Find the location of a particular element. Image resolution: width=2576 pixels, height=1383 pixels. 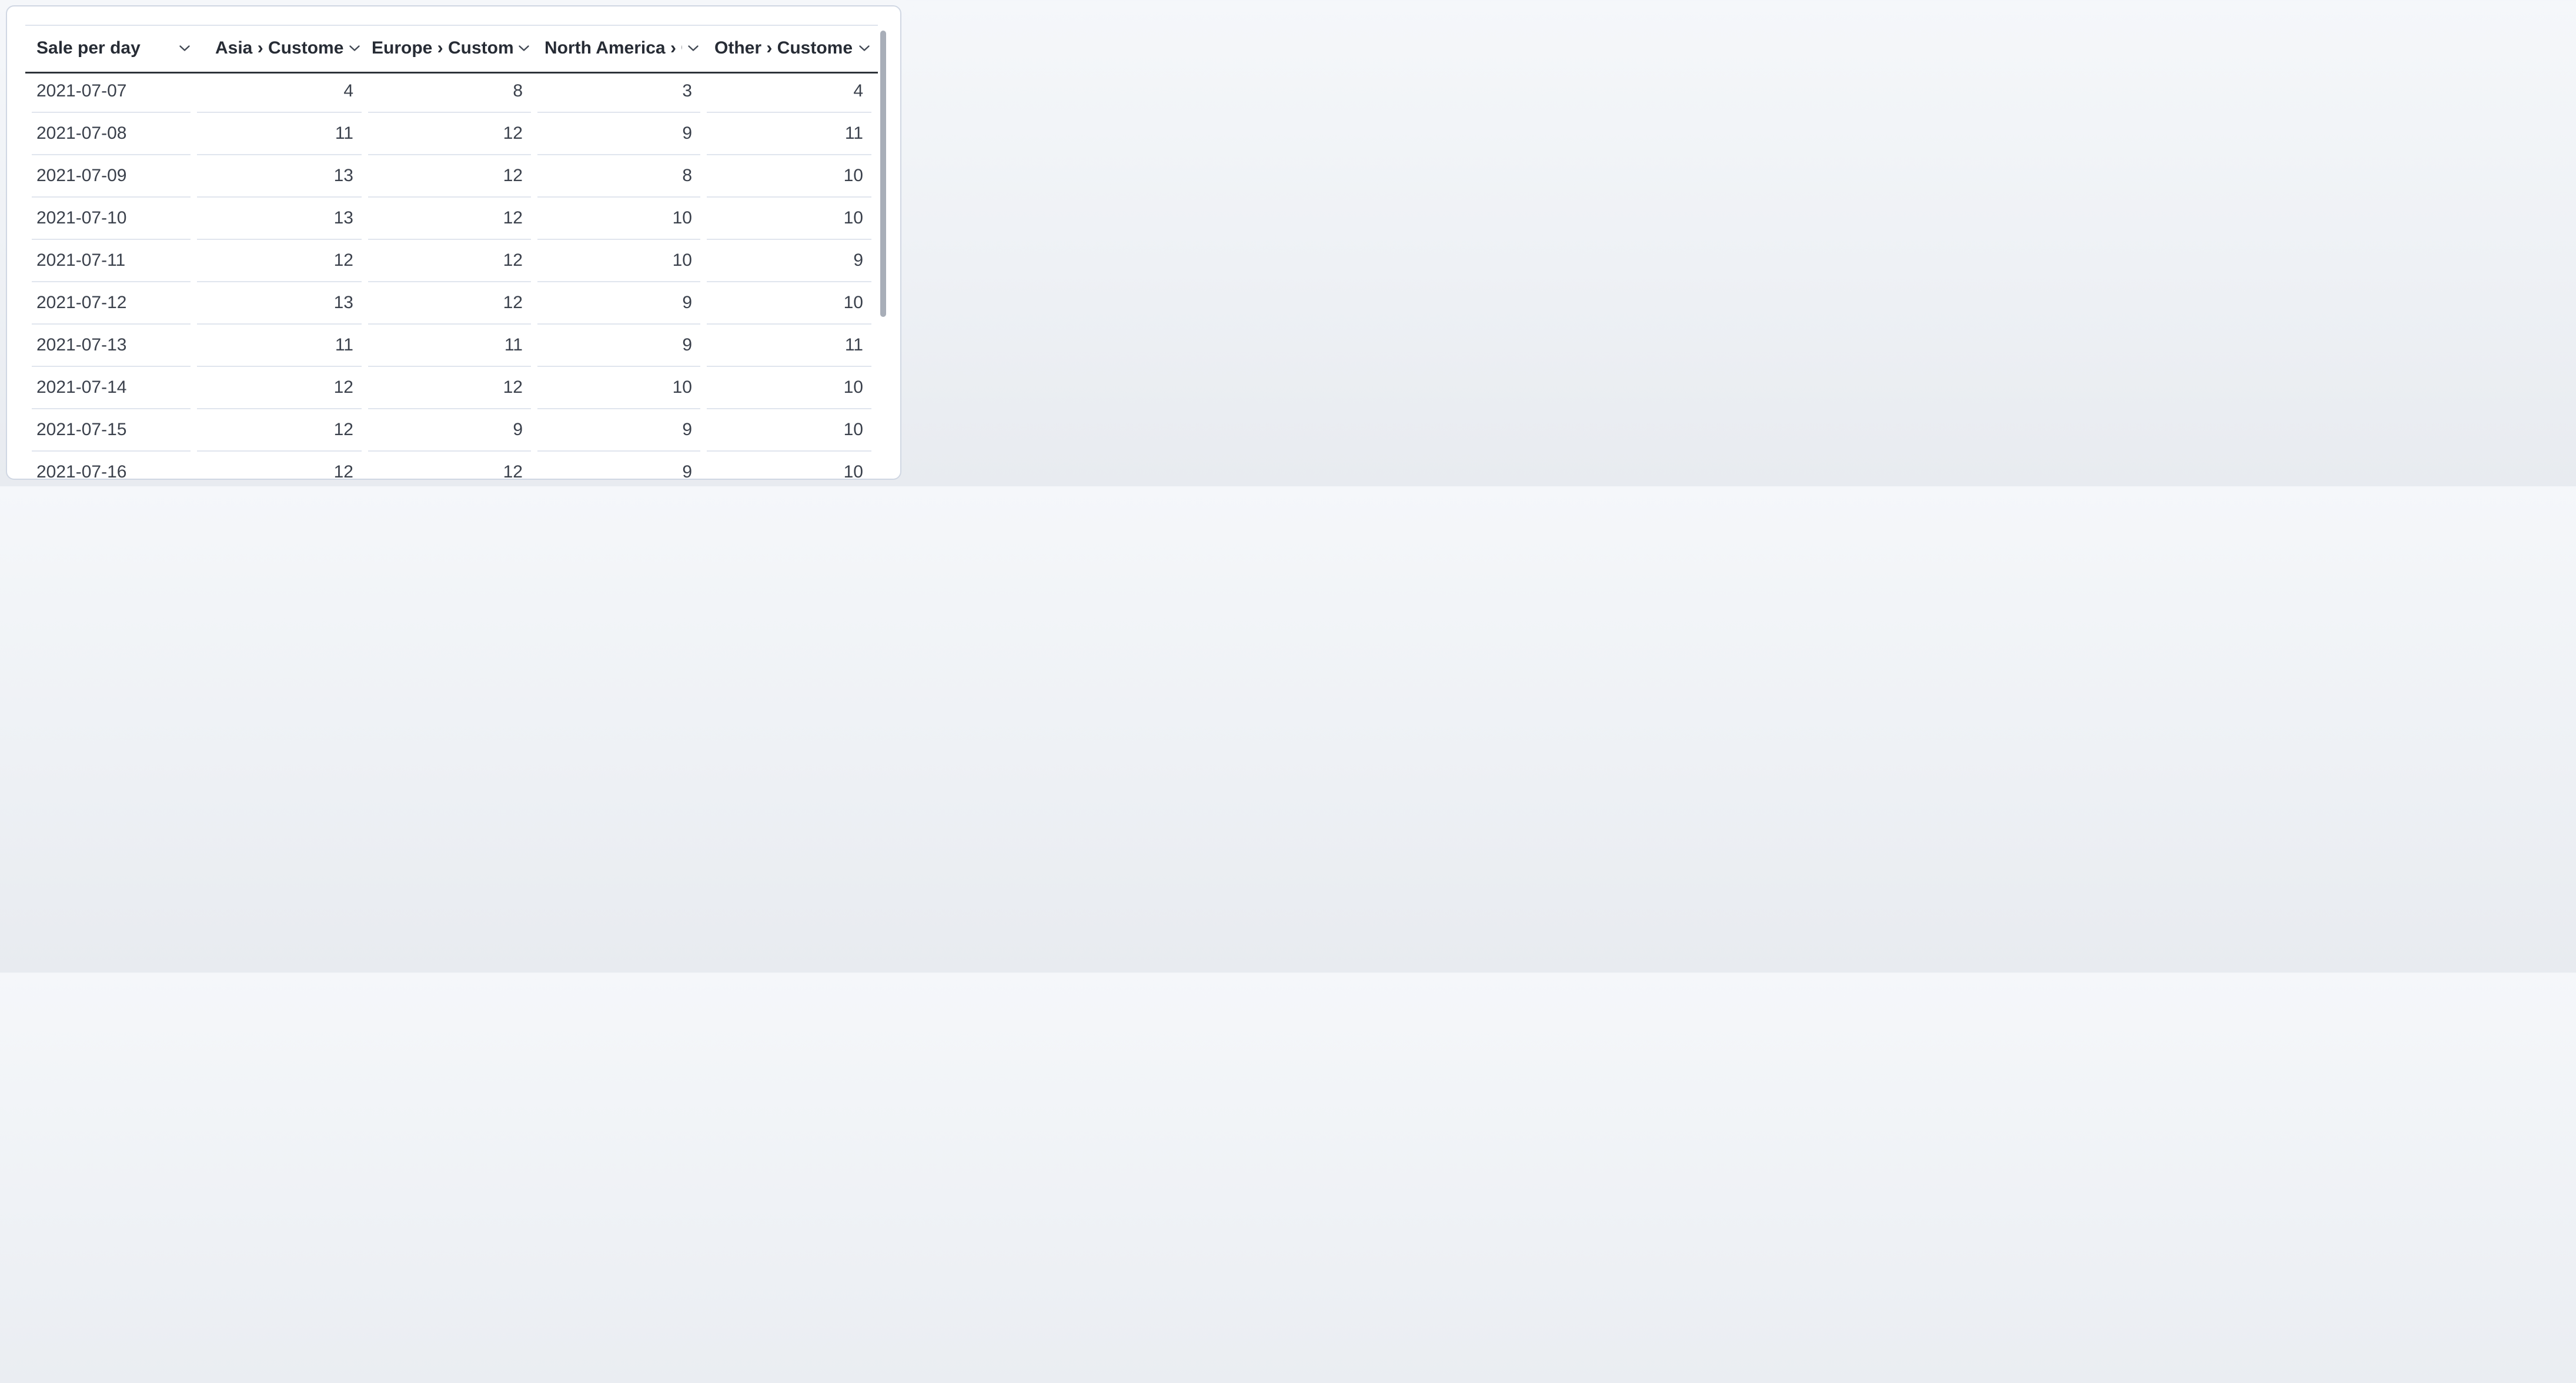

column-header-other-customers: Other › Customers is located at coordinates (789, 48).